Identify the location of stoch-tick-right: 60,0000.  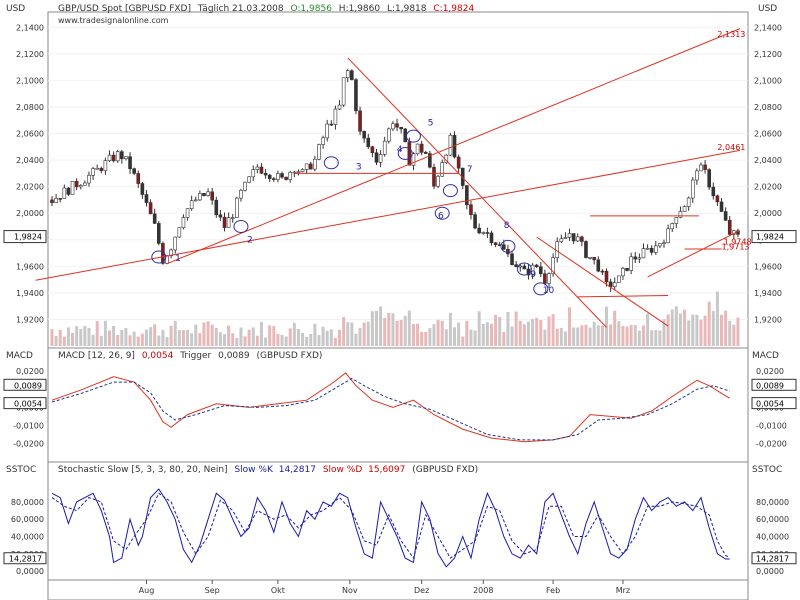
(772, 519).